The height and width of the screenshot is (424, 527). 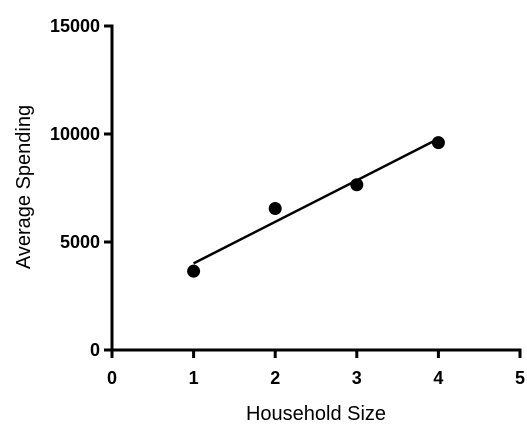 What do you see at coordinates (24, 187) in the screenshot?
I see `y-axis-label: Average Spending` at bounding box center [24, 187].